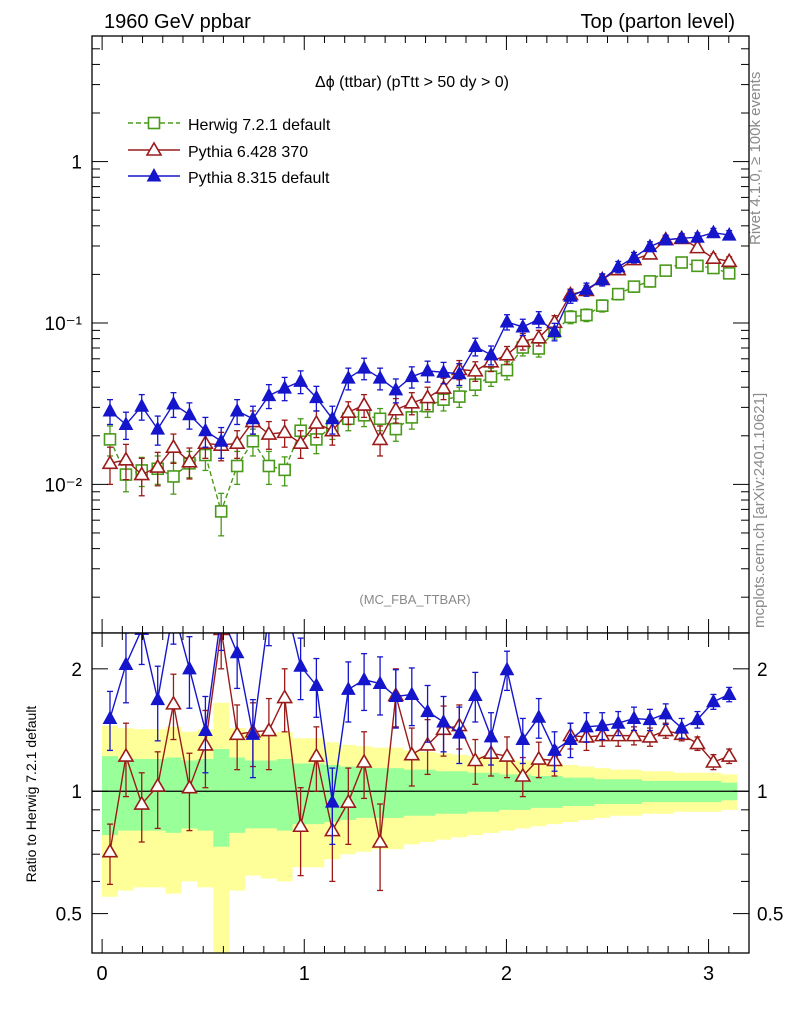 The width and height of the screenshot is (786, 1024). What do you see at coordinates (259, 125) in the screenshot?
I see `legend-label-herwig: Herwig 7.2.1 default` at bounding box center [259, 125].